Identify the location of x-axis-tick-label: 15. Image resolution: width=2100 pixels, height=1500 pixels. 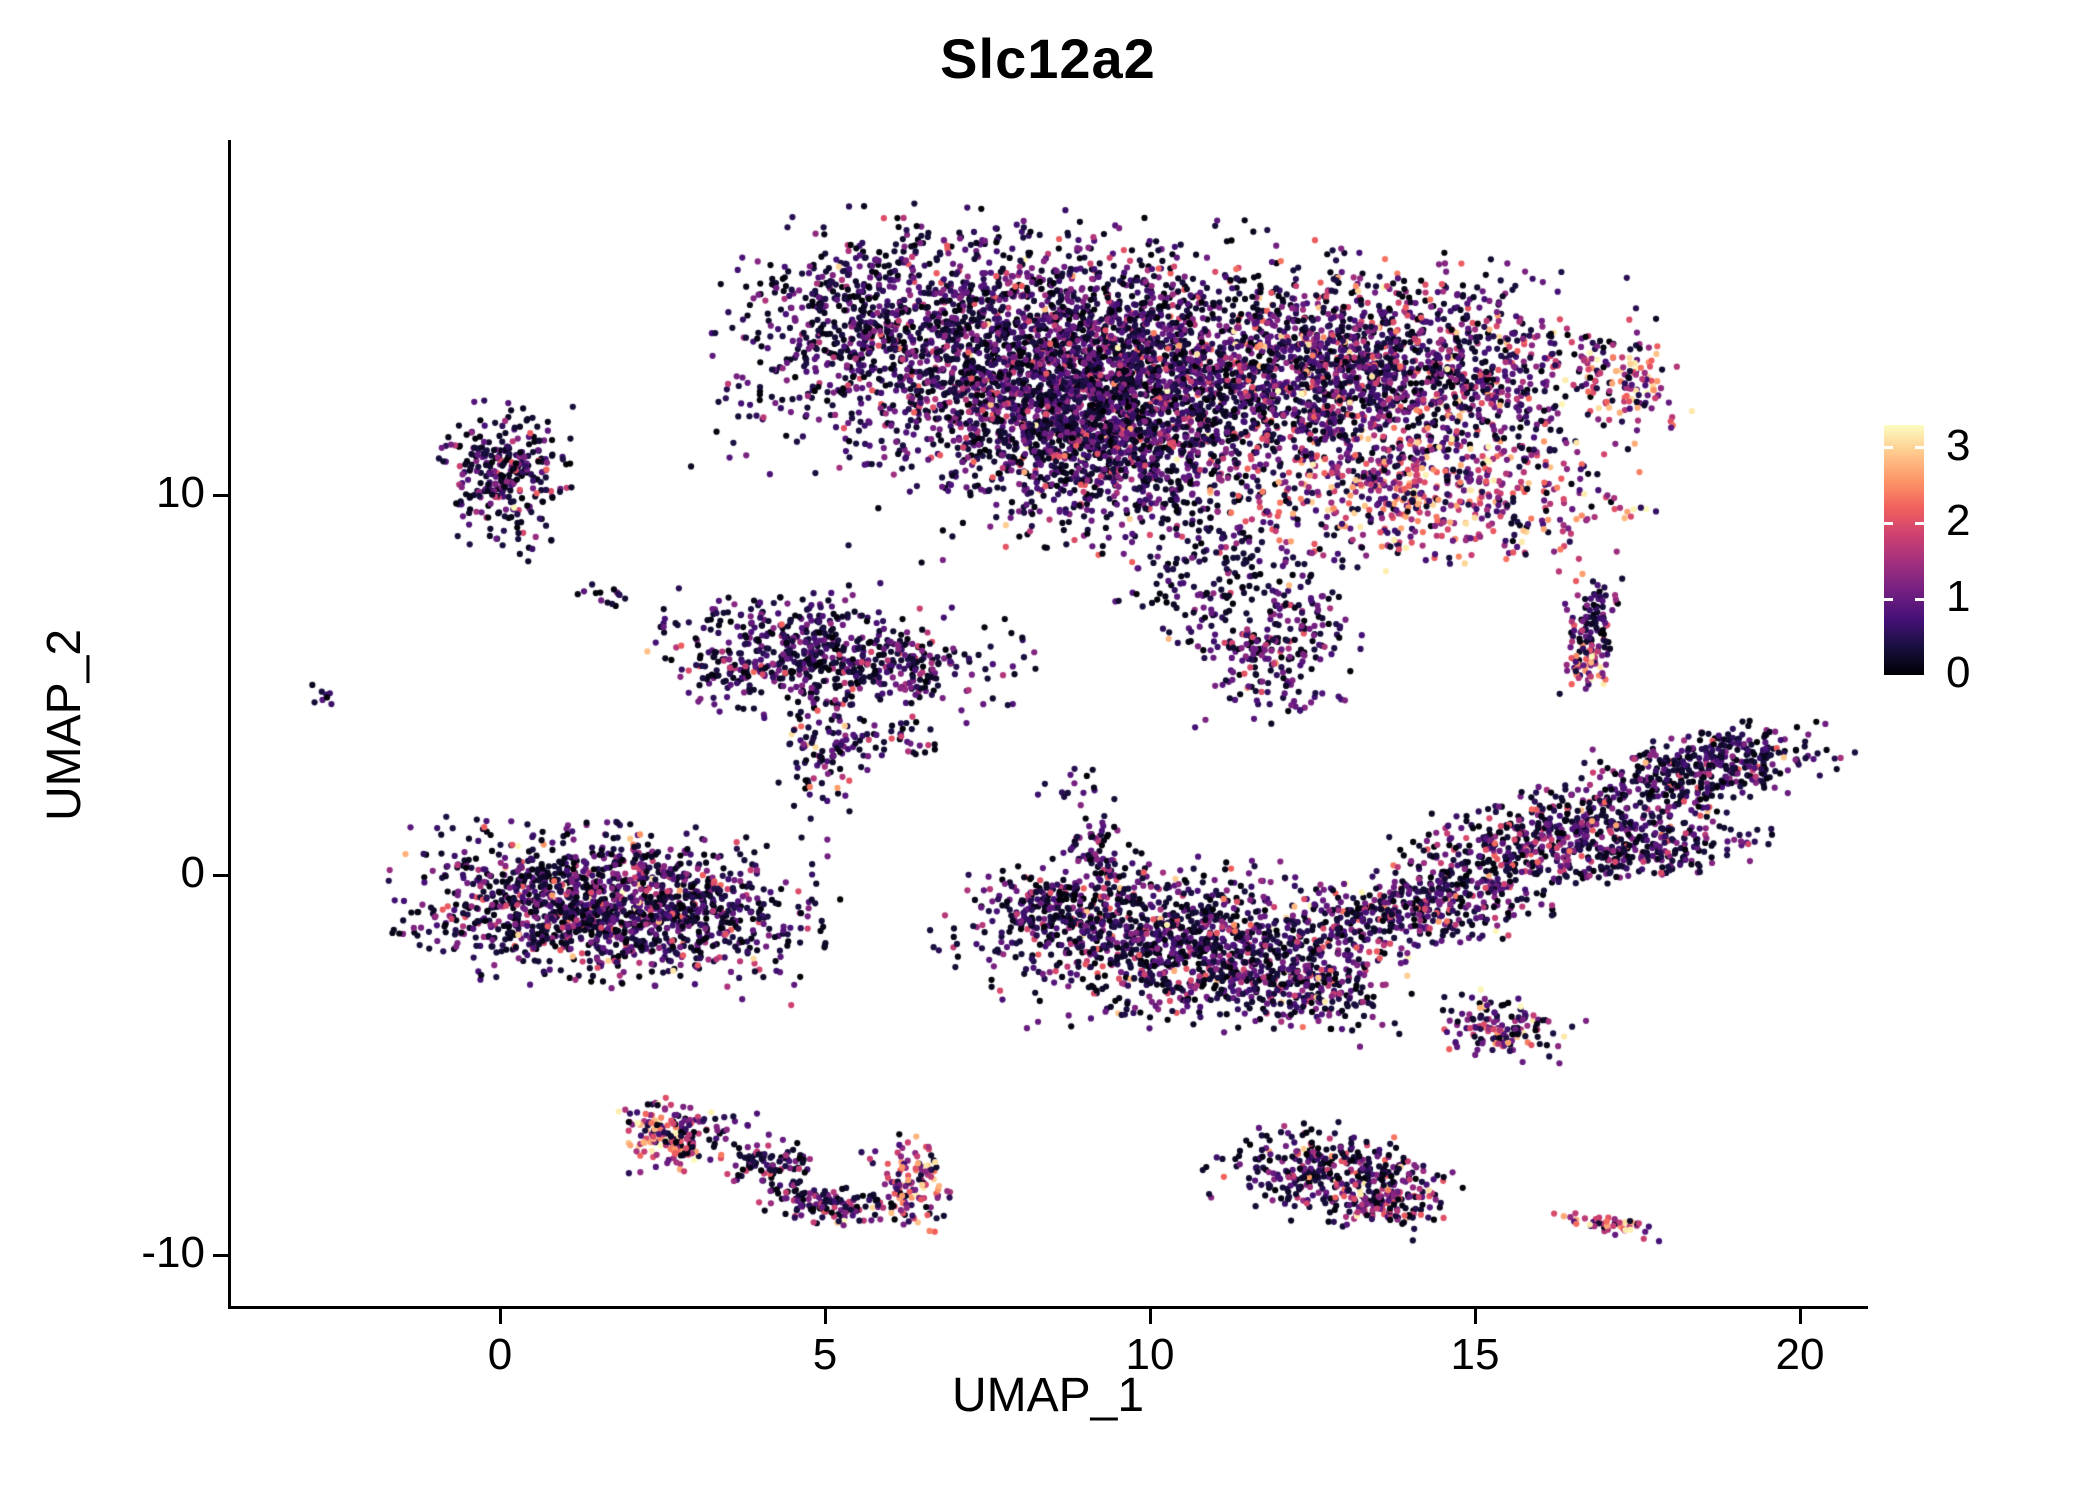
(1475, 1354).